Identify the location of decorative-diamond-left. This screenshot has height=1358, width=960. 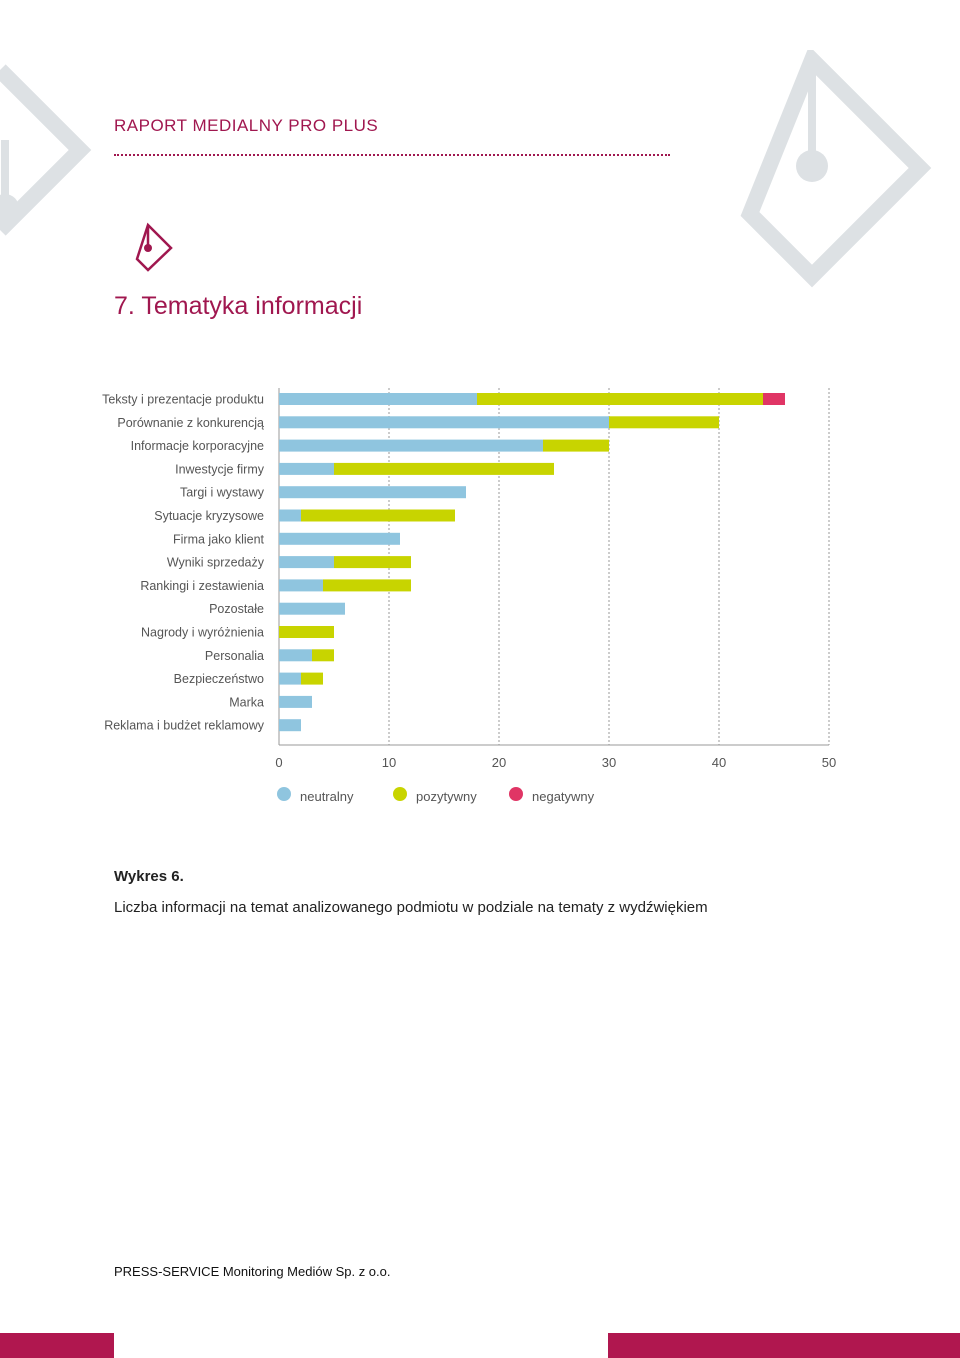
(46, 150).